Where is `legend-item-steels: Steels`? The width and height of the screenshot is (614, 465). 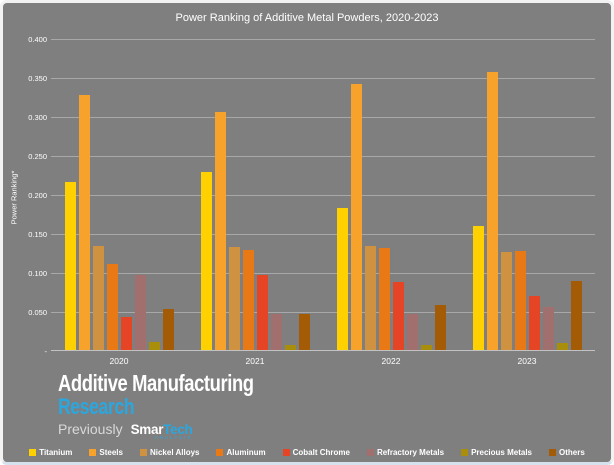 legend-item-steels: Steels is located at coordinates (106, 452).